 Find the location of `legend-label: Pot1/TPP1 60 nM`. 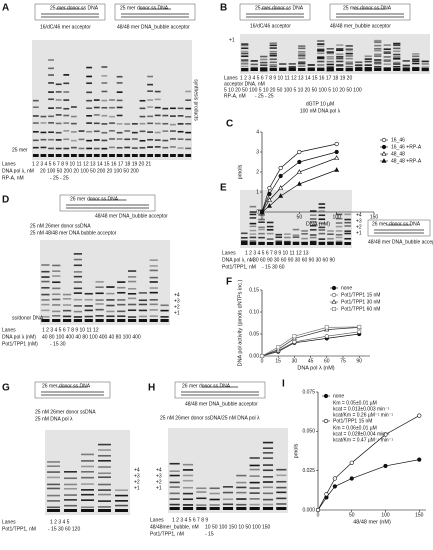

legend-label: Pot1/TPP1 60 nM is located at coordinates (360, 309).